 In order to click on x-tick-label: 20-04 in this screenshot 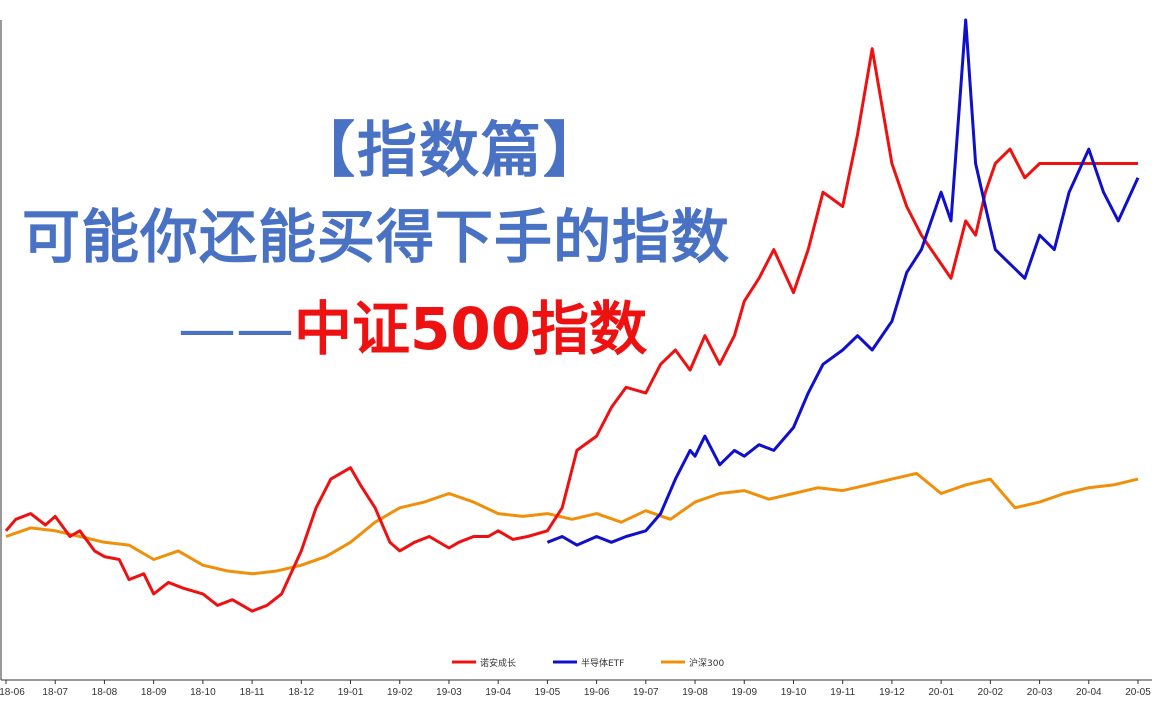, I will do `click(1089, 692)`.